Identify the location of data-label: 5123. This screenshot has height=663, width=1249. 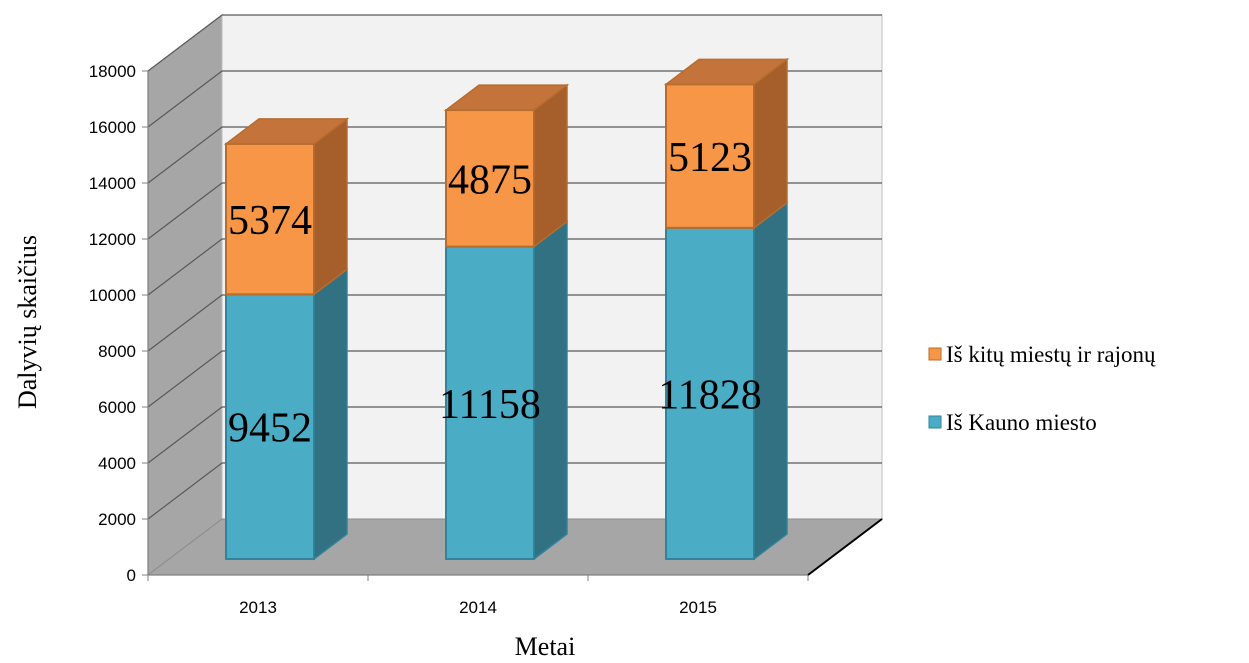
(710, 158).